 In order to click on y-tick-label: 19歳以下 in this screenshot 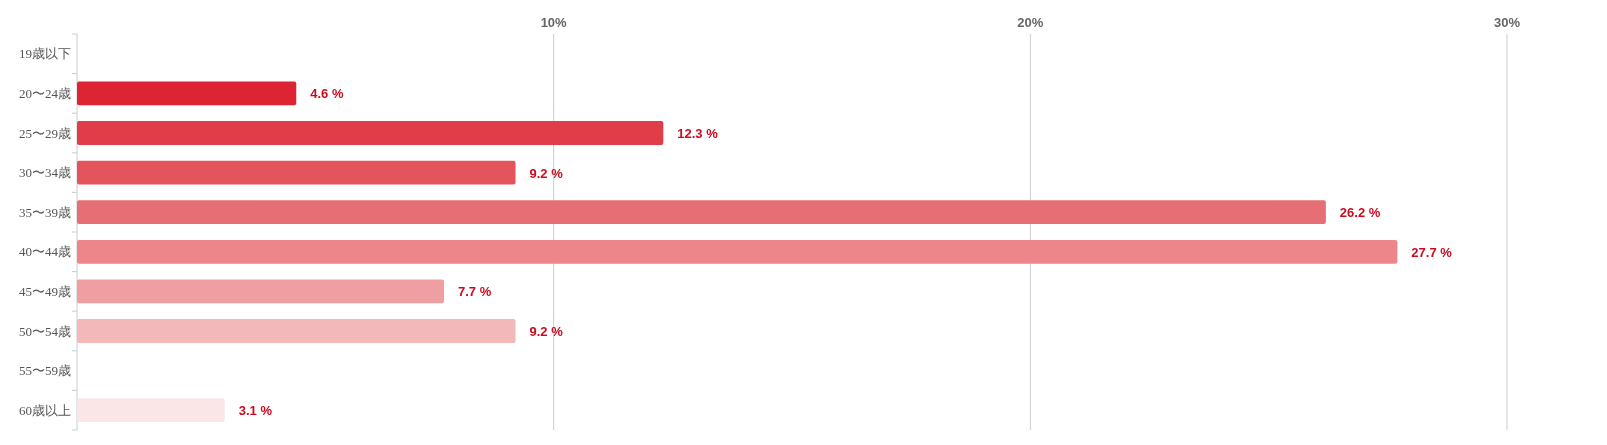, I will do `click(45, 54)`.